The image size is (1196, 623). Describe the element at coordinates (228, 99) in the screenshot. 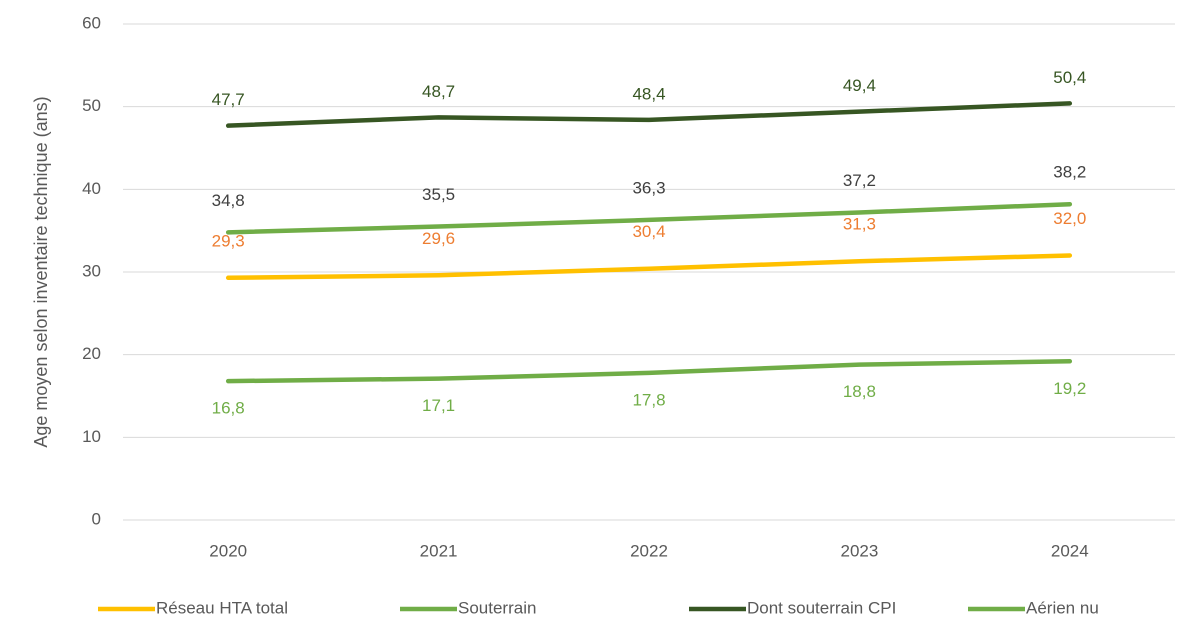

I see `data-label: 47,7` at that location.